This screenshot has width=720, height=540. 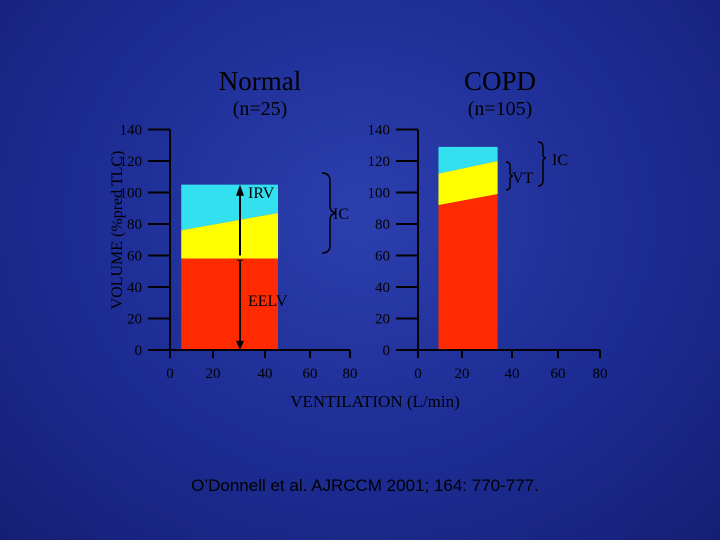 I want to click on x-axis-label: VENTILATION (L/min), so click(x=375, y=401).